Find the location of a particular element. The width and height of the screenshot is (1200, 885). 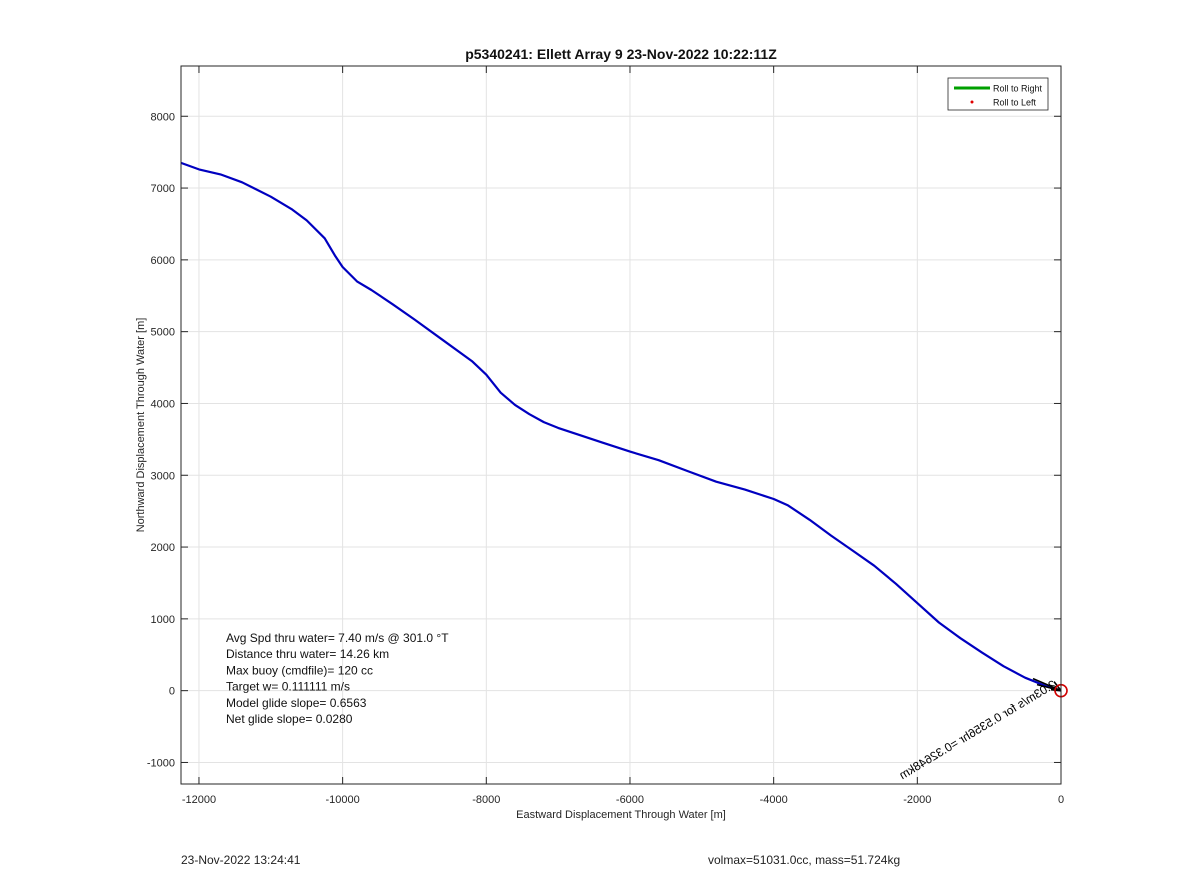

legend-box is located at coordinates (998, 94).